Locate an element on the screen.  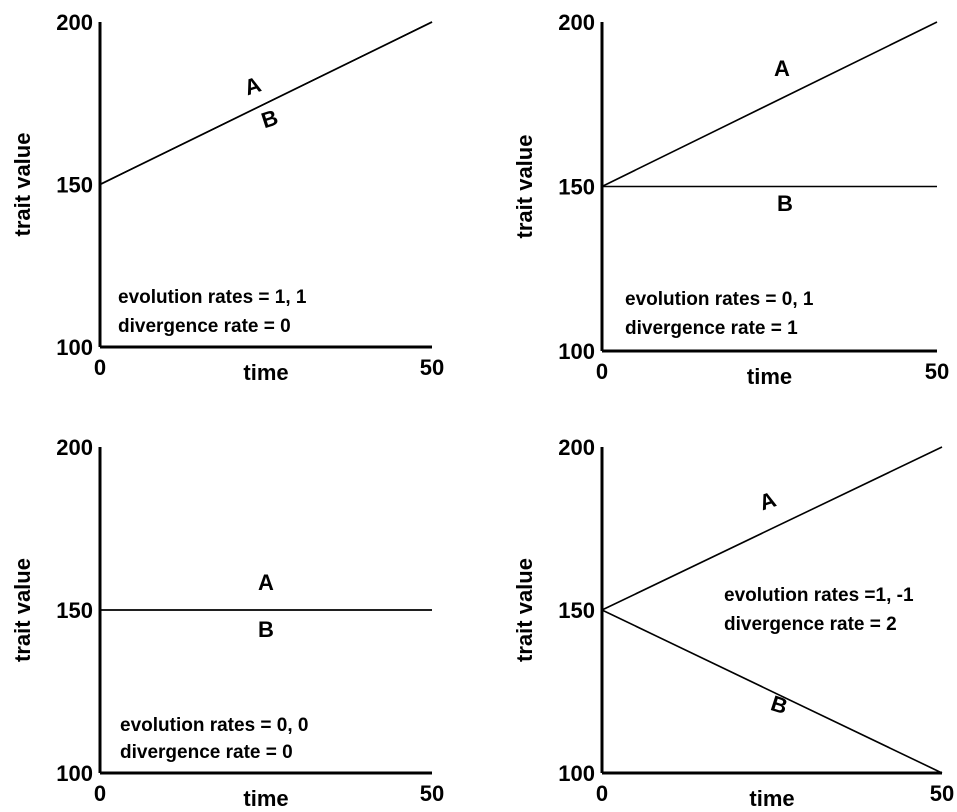
annotation-text: evolution rates = 0, 1 is located at coordinates (719, 299).